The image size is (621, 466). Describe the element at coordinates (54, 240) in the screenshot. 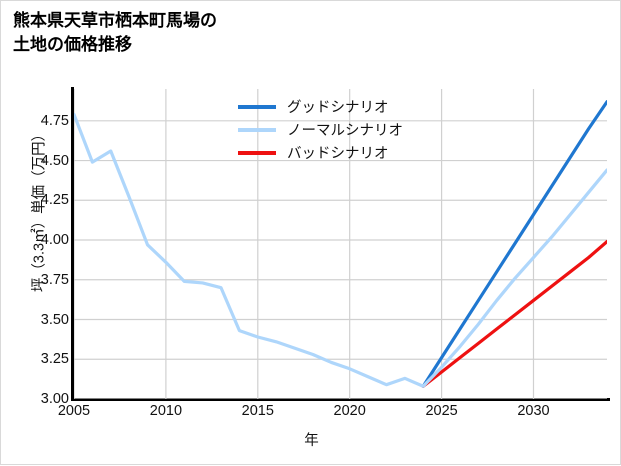

I see `y-tick-label: 4.00` at that location.